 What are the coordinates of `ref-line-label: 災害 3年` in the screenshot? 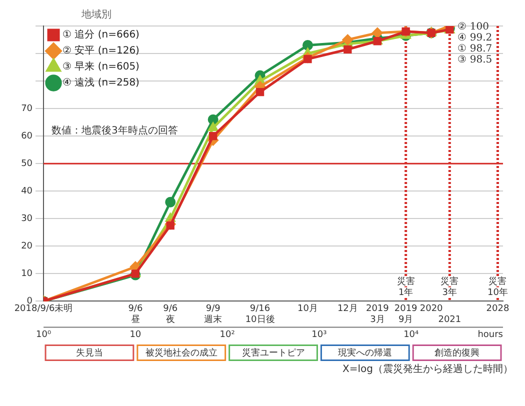 It's located at (449, 287).